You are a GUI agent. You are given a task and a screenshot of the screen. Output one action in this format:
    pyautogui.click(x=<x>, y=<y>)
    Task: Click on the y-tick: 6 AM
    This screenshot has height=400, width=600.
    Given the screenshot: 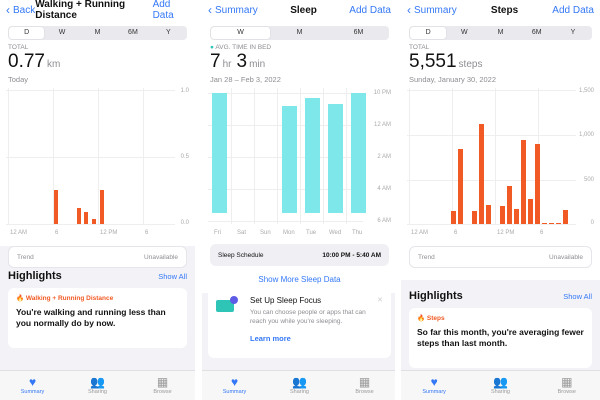 What is the action you would take?
    pyautogui.click(x=384, y=221)
    